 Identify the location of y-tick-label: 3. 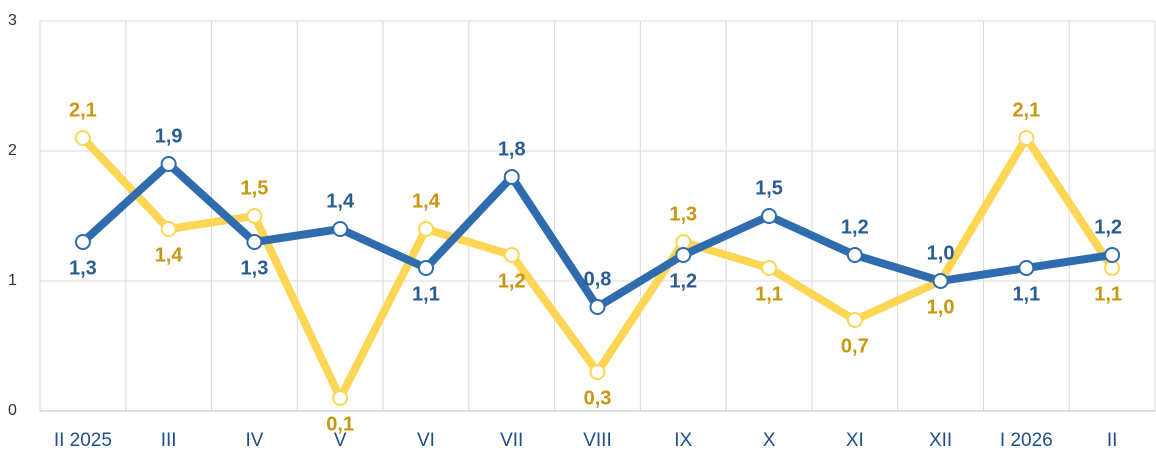
(12, 20).